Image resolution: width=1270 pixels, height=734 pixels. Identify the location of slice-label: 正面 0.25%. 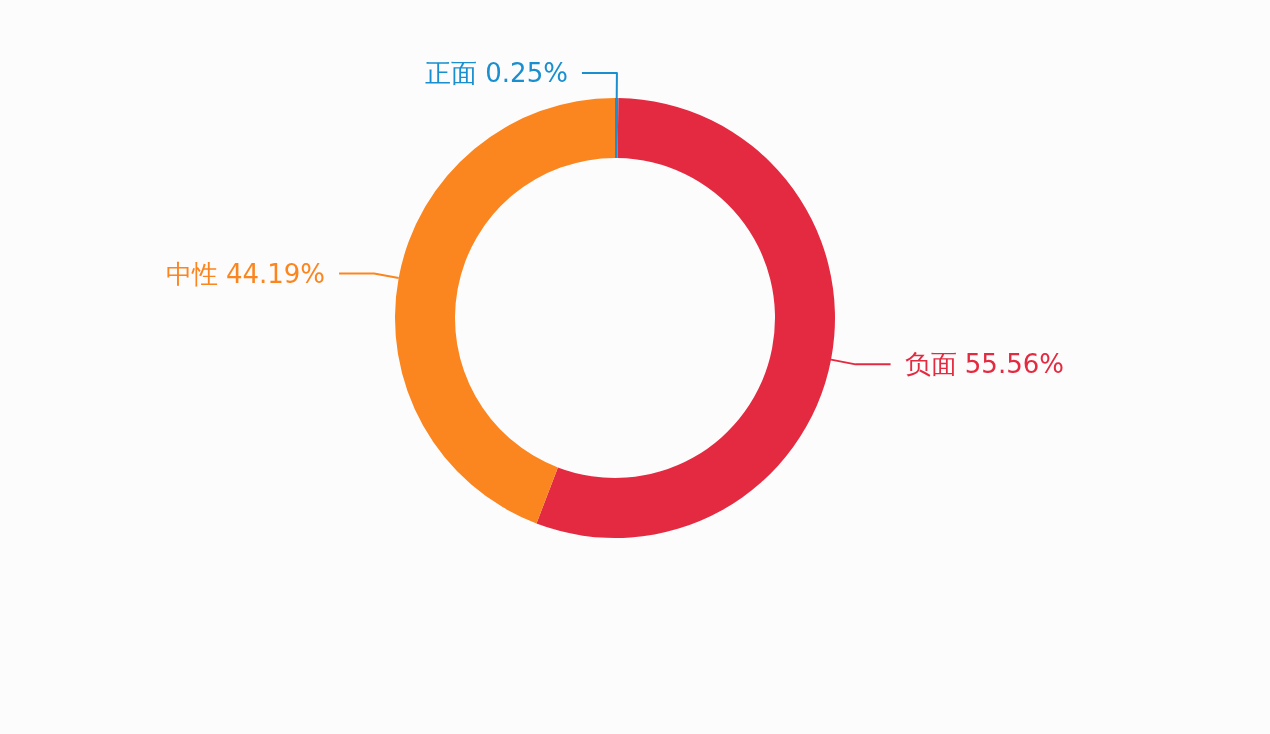
(496, 73).